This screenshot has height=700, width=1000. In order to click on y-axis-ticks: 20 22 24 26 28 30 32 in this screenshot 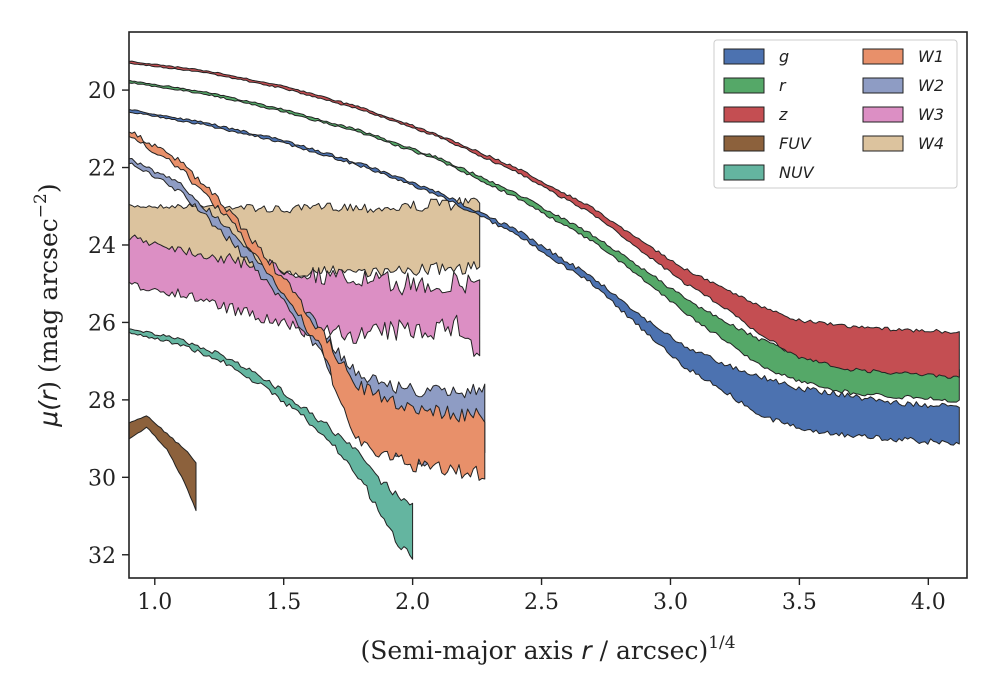, I will do `click(108, 324)`.